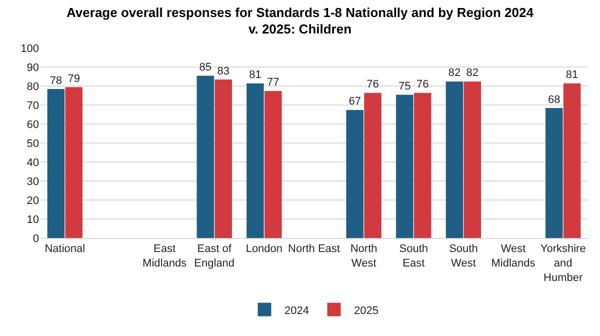 The image size is (600, 336). I want to click on data-label: 77, so click(273, 82).